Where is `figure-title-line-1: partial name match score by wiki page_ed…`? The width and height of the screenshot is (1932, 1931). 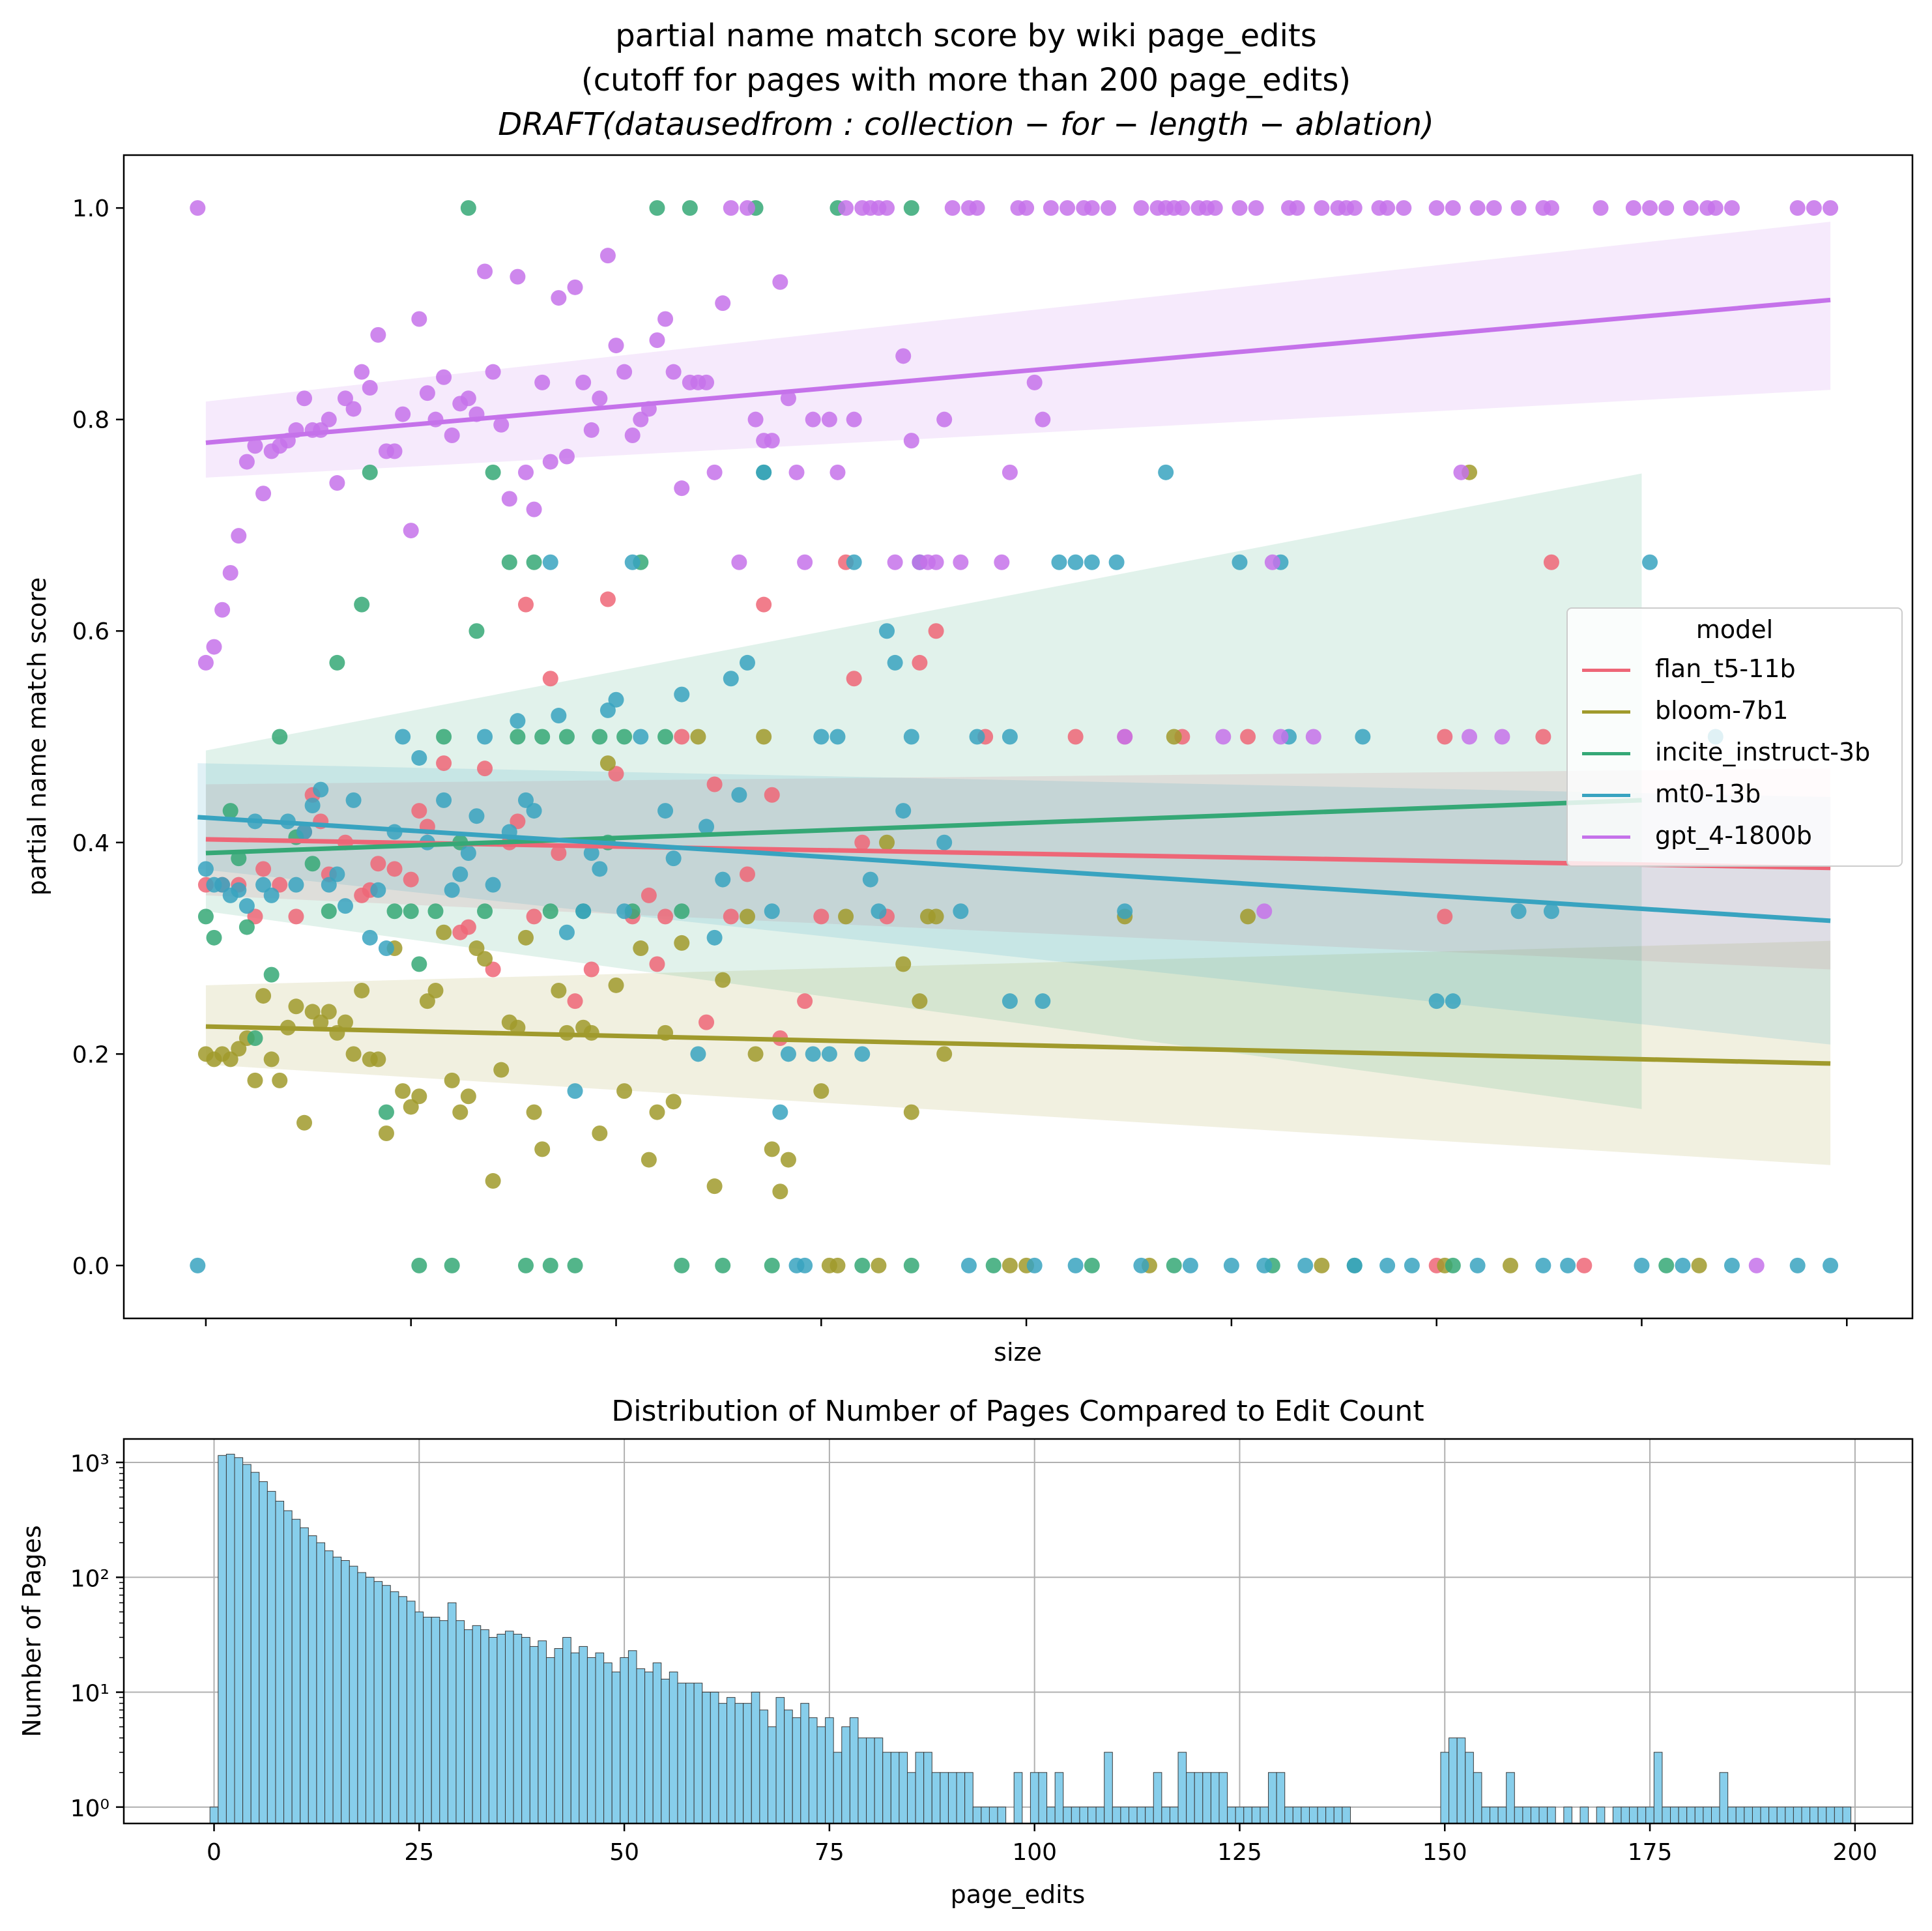
figure-title-line-1: partial name match score by wiki page_ed… is located at coordinates (966, 36).